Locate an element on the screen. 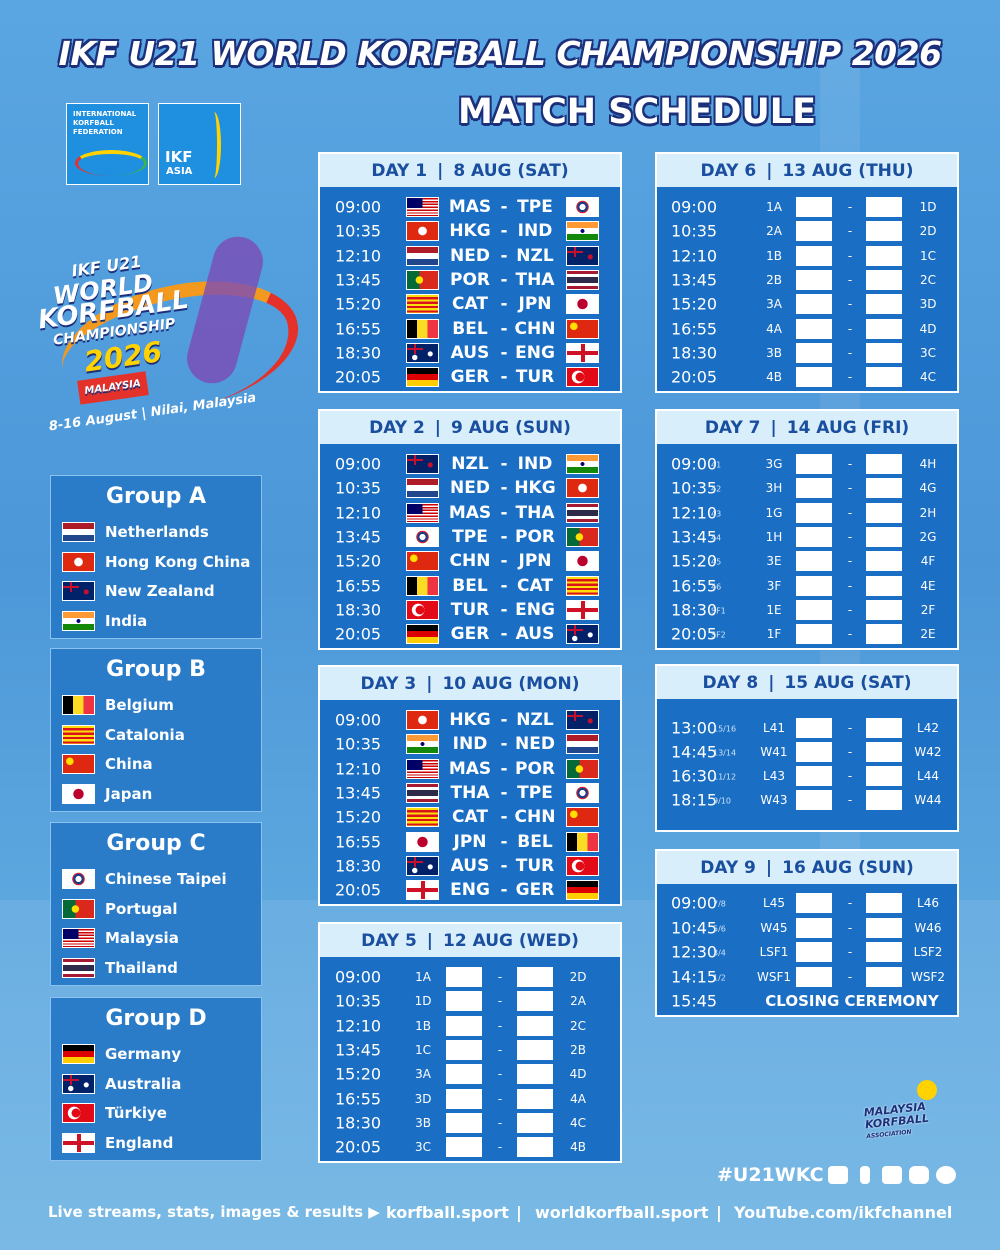  day-header: DAY 8 | 15 AUG (SAT) is located at coordinates (807, 682).